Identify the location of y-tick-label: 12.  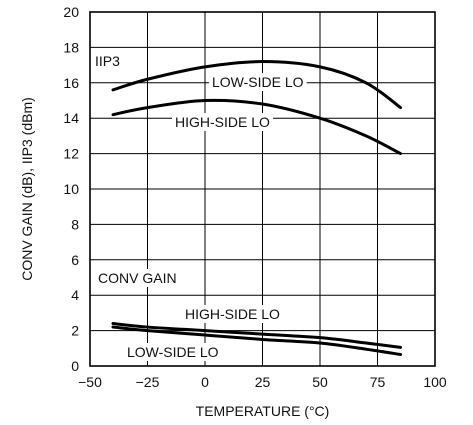
(71, 154).